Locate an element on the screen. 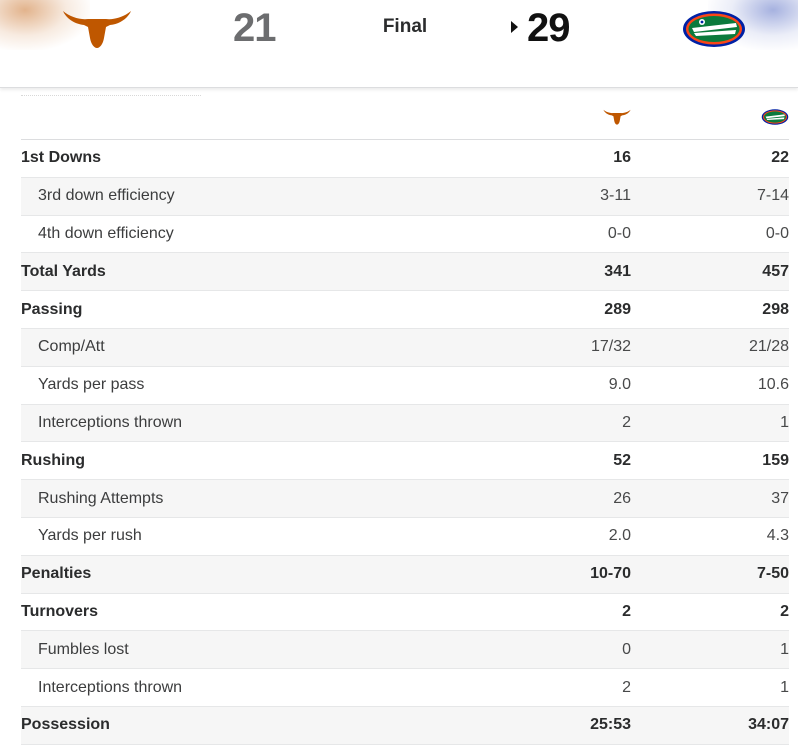 The height and width of the screenshot is (751, 798). away-score: 29 is located at coordinates (549, 28).